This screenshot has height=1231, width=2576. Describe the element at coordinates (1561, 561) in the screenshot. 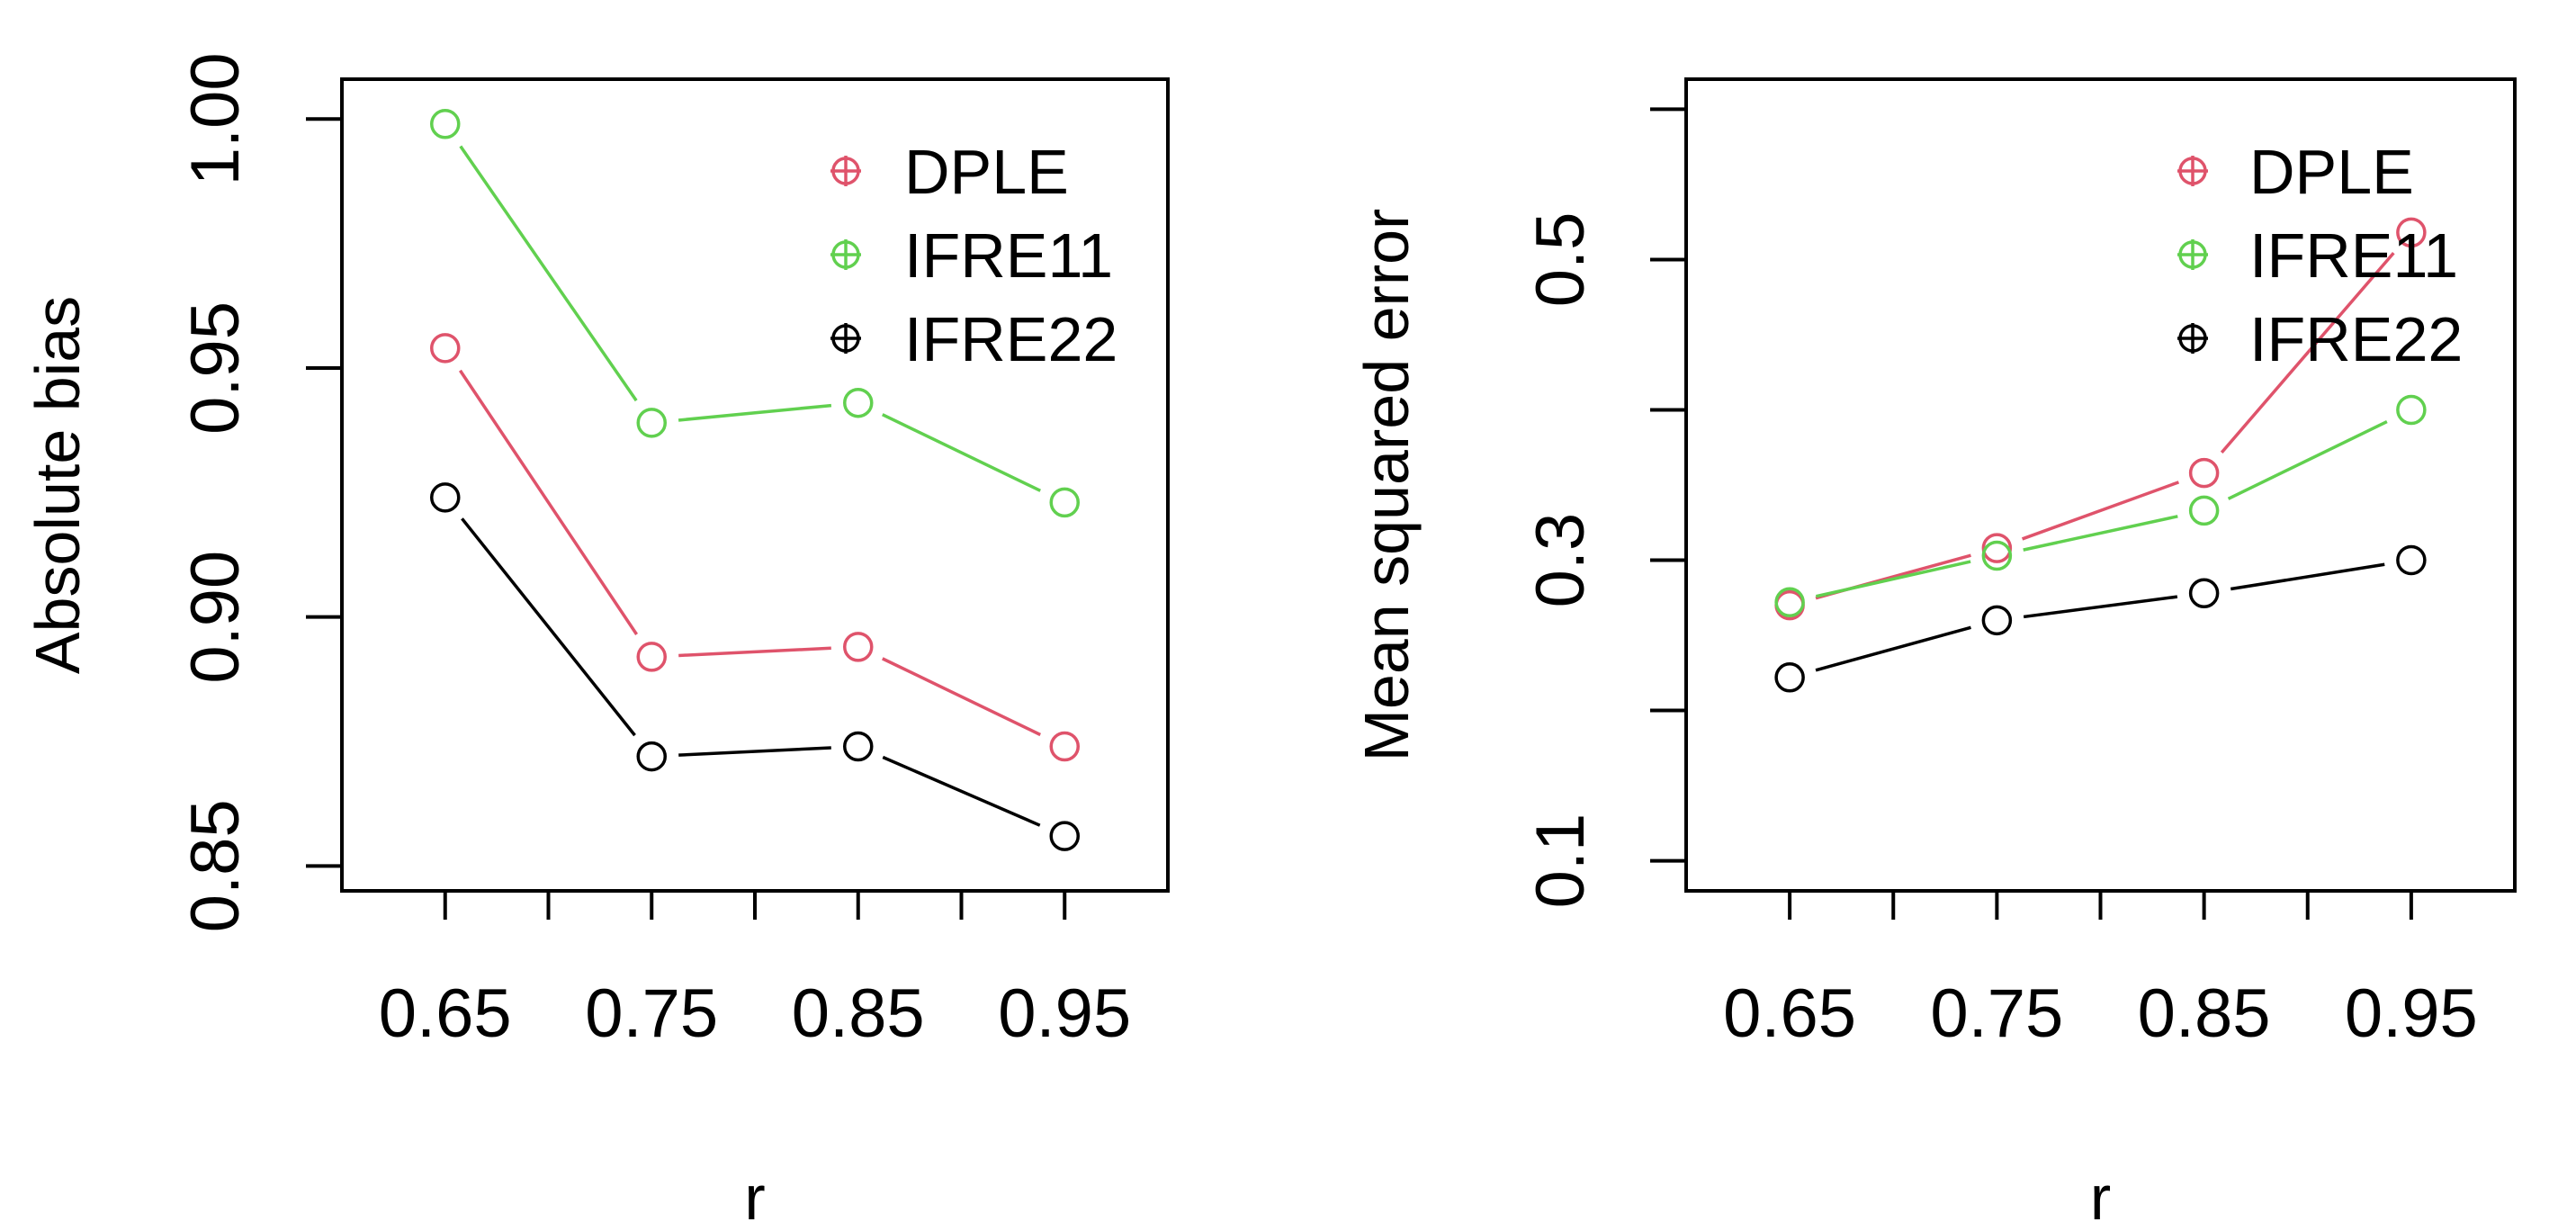

I see `y-tick-label: 0.3` at that location.